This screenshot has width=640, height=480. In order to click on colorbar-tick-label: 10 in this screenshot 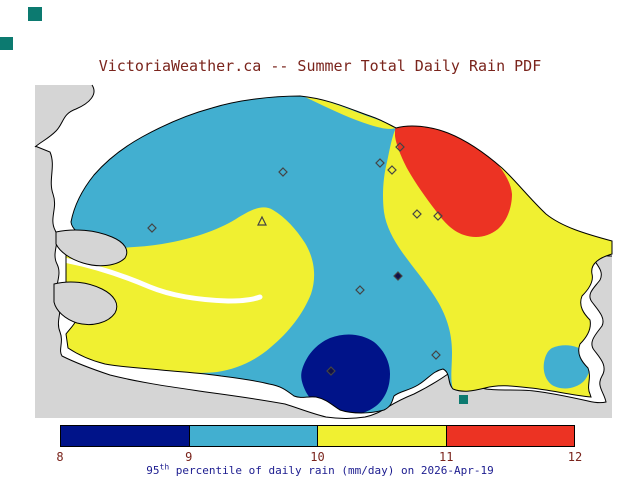, I will do `click(317, 457)`.